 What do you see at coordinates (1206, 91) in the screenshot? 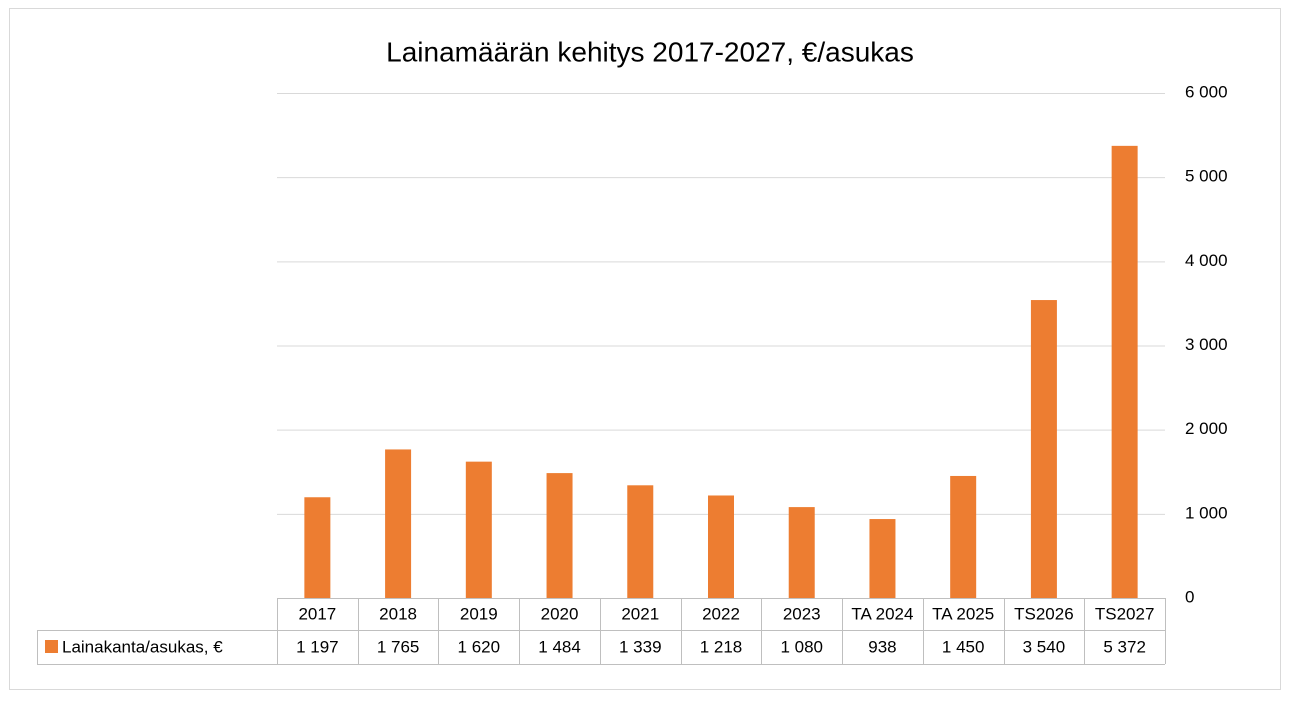
I see `y-tick-label: 6 000` at bounding box center [1206, 91].